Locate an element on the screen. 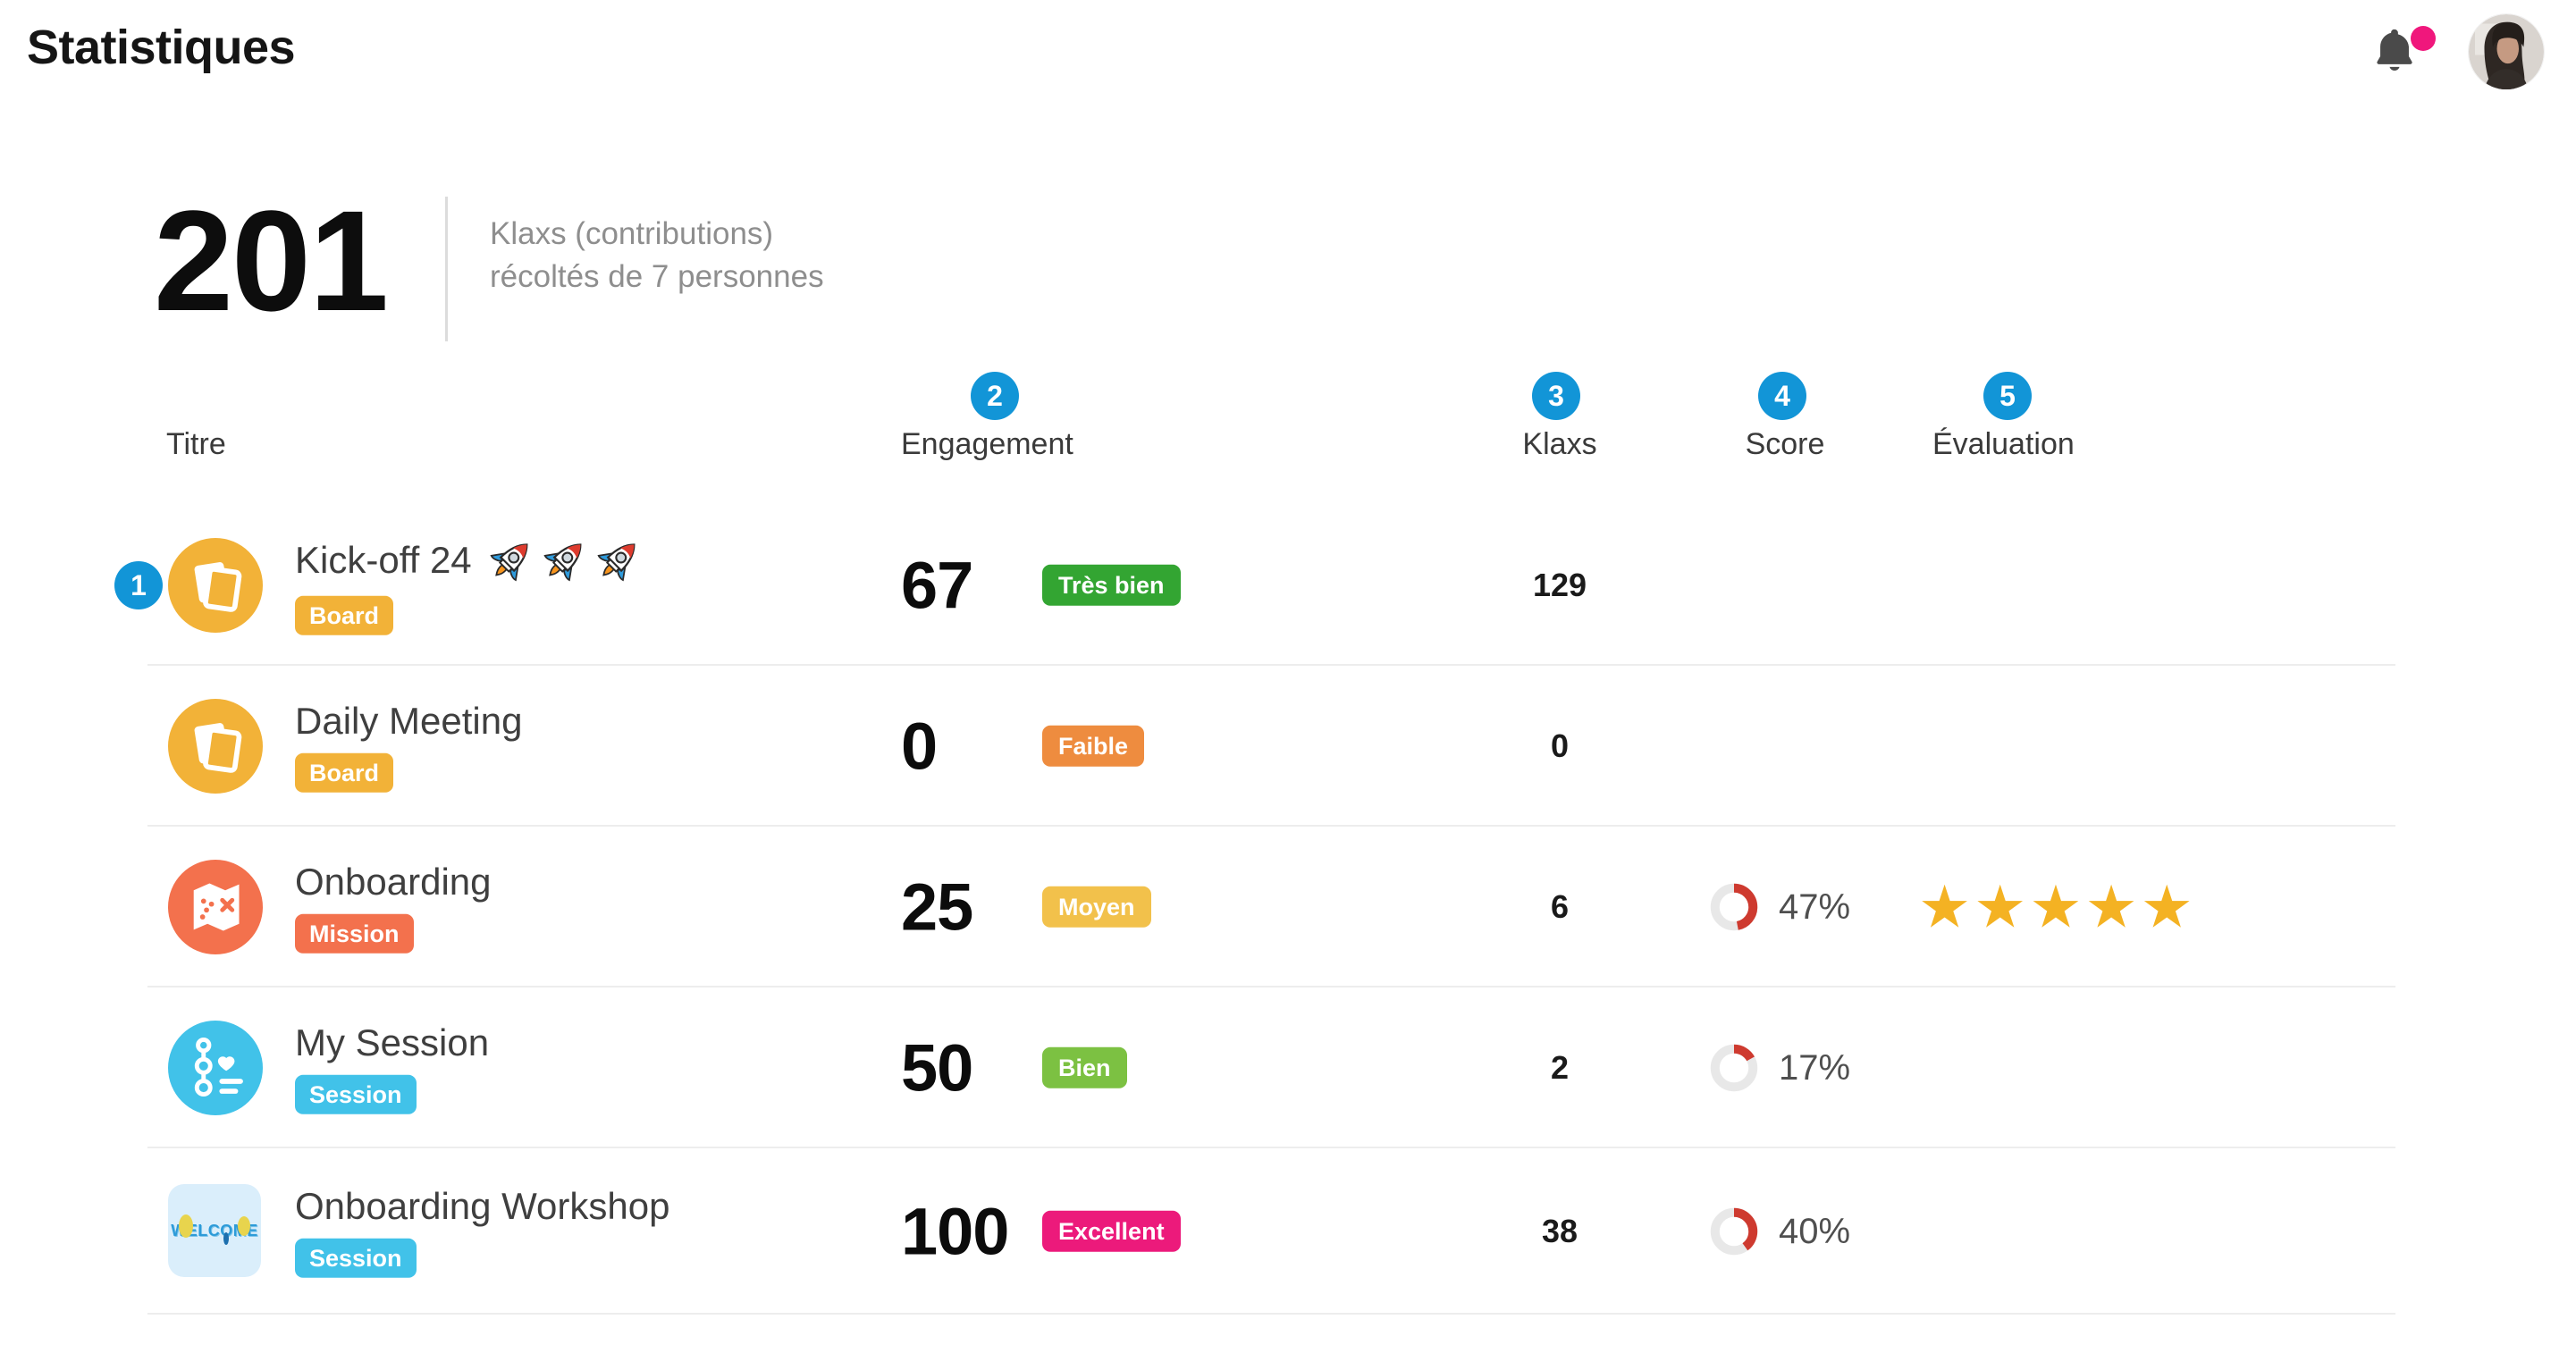 The image size is (2576, 1353). summary-label-line2: récoltés de 7 personnes is located at coordinates (657, 277).